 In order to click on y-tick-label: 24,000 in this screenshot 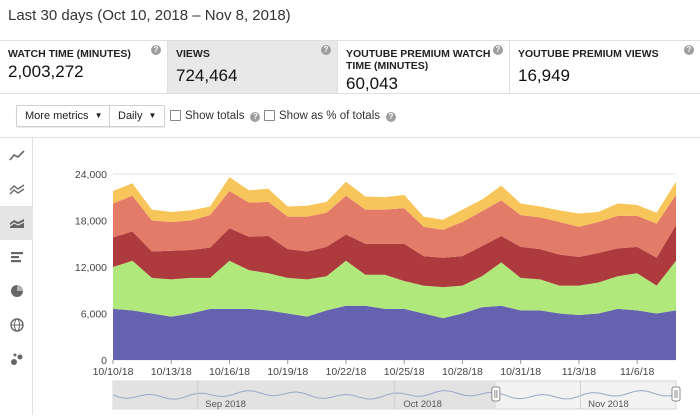, I will do `click(91, 175)`.